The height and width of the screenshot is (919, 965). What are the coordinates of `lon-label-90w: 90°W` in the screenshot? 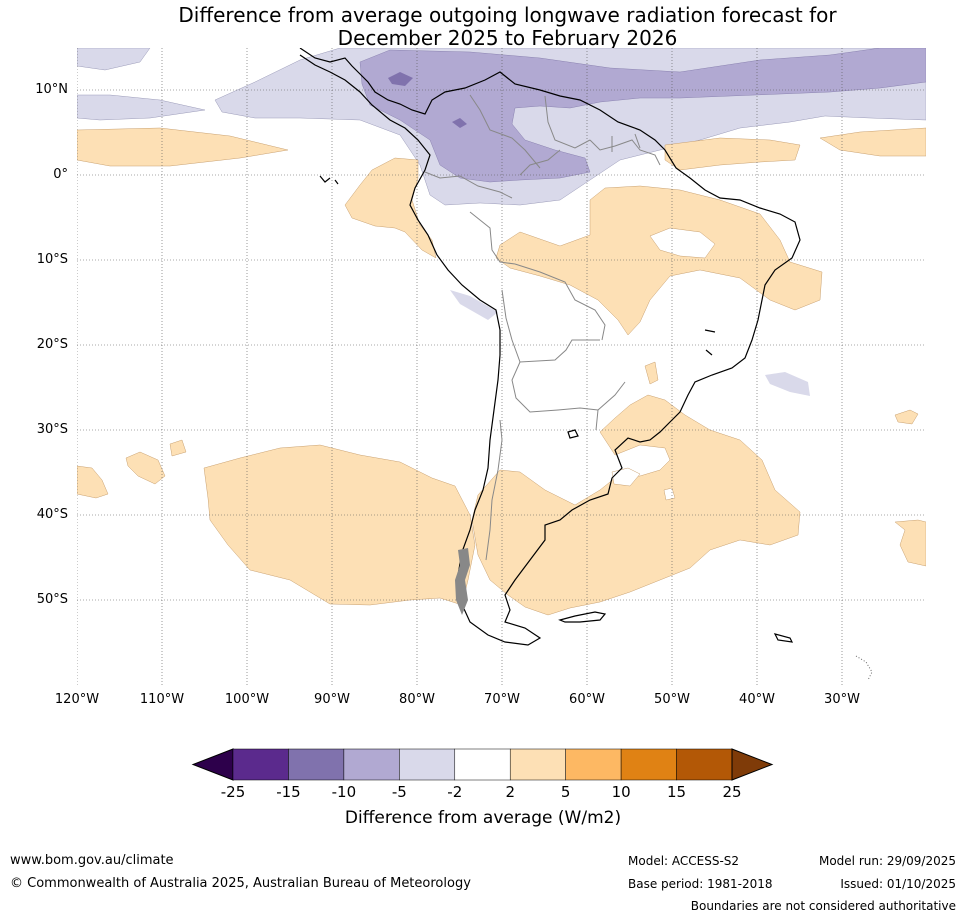 It's located at (332, 699).